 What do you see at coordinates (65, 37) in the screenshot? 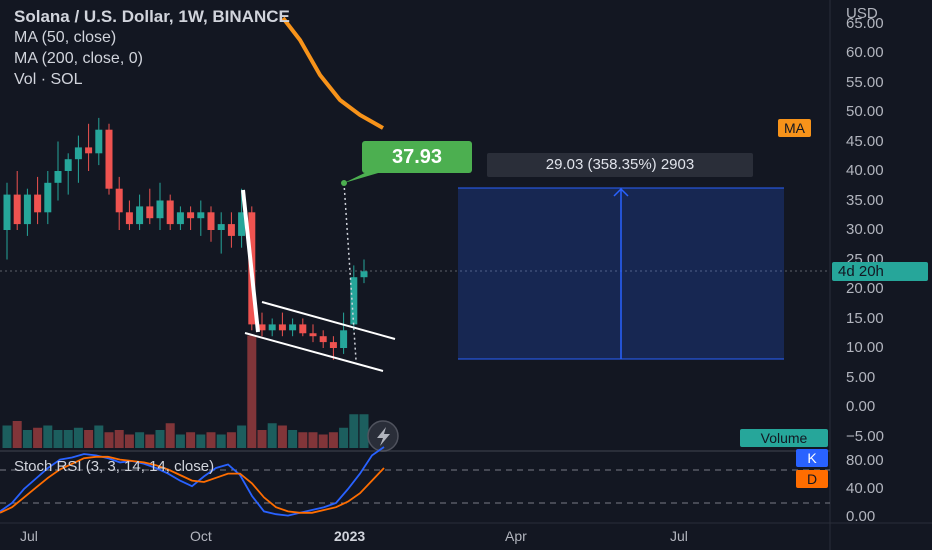
I see `indicator-ma50: MA (50, close)` at bounding box center [65, 37].